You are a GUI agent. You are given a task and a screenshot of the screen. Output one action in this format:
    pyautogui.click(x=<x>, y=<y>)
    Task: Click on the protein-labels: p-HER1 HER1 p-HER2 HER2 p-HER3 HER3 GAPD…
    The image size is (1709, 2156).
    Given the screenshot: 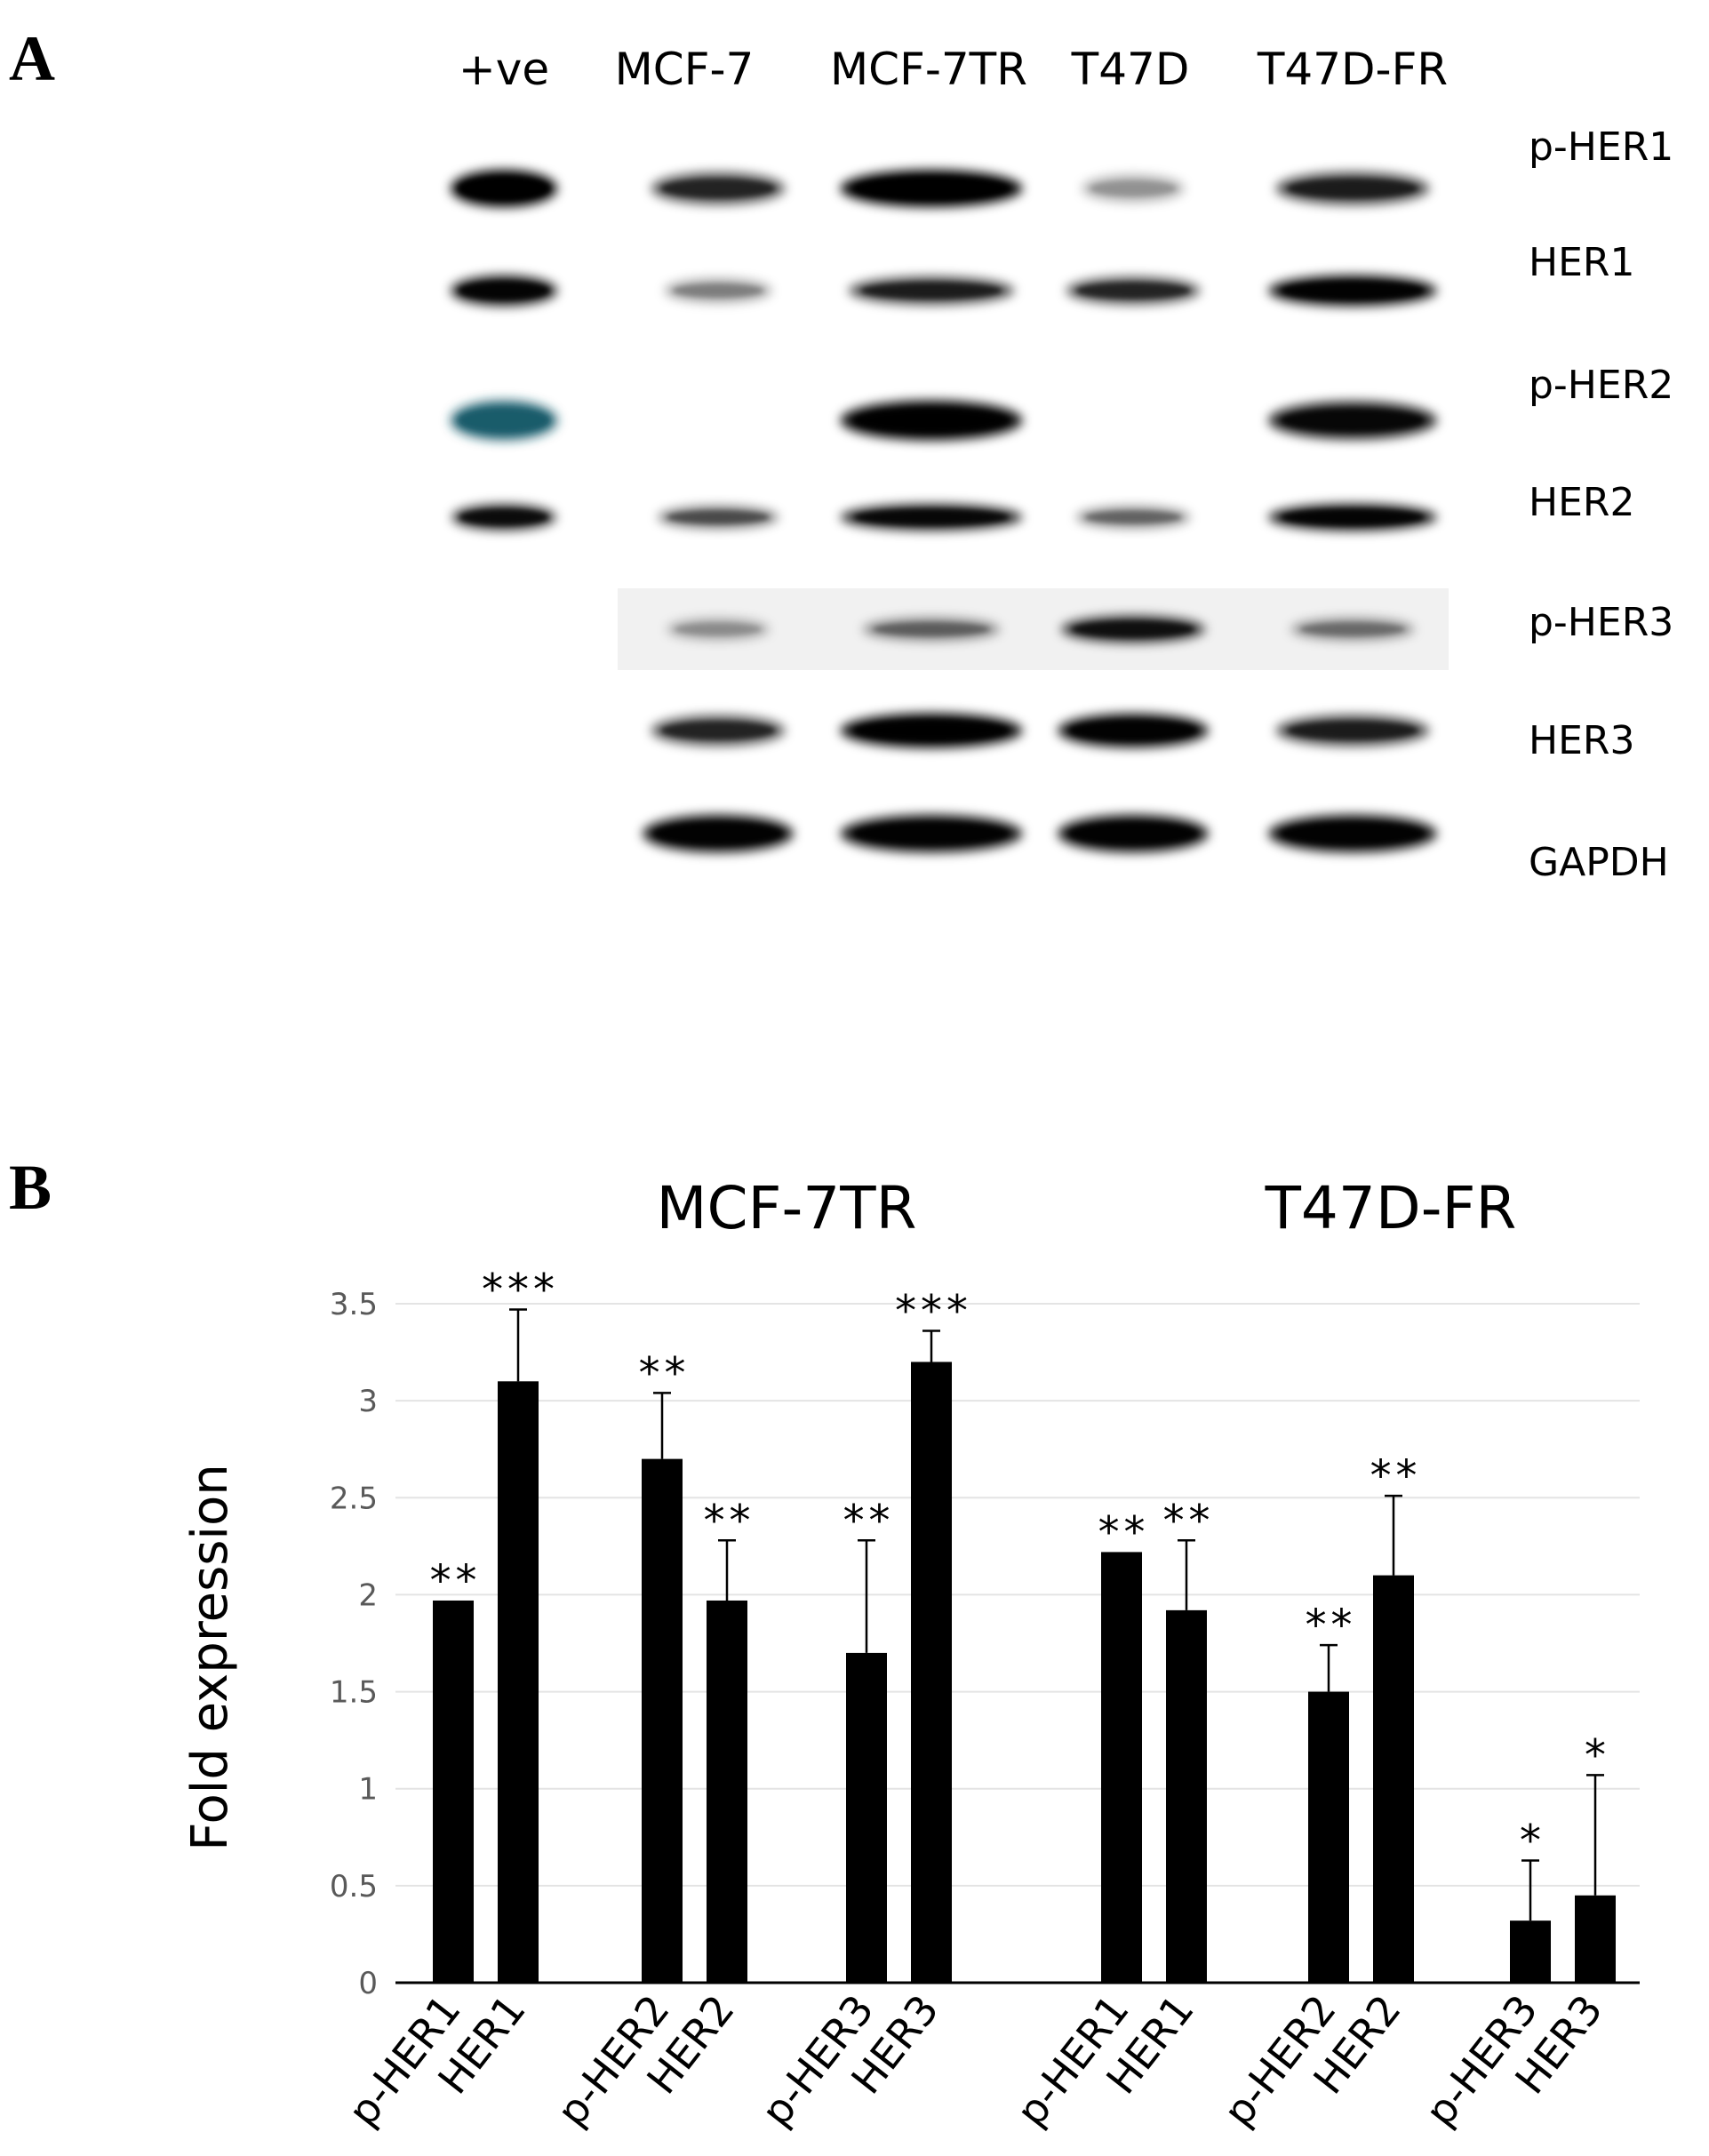 What is the action you would take?
    pyautogui.click(x=1601, y=504)
    